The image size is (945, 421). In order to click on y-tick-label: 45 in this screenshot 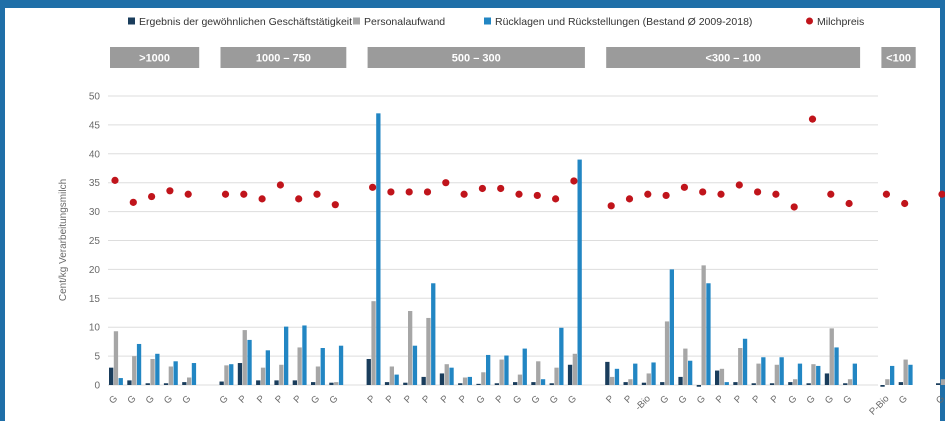, I will do `click(95, 125)`.